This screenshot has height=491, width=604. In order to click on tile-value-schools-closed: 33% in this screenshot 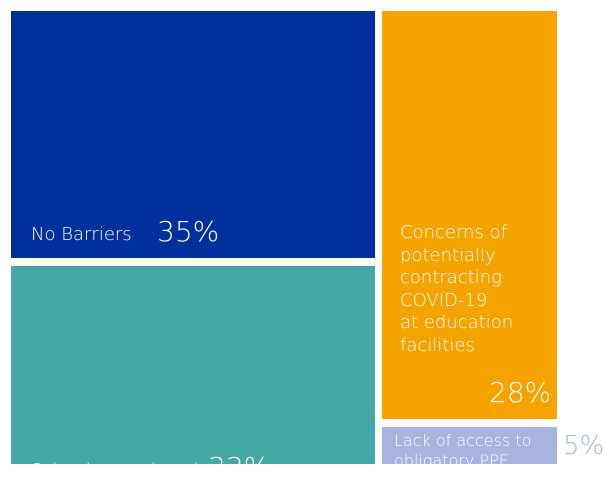, I will do `click(239, 467)`.